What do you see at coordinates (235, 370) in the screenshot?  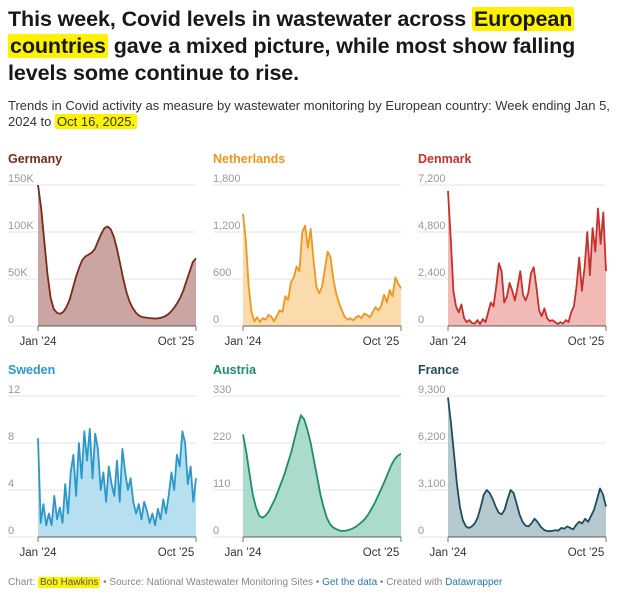 I see `austria-panel-title: Austria` at bounding box center [235, 370].